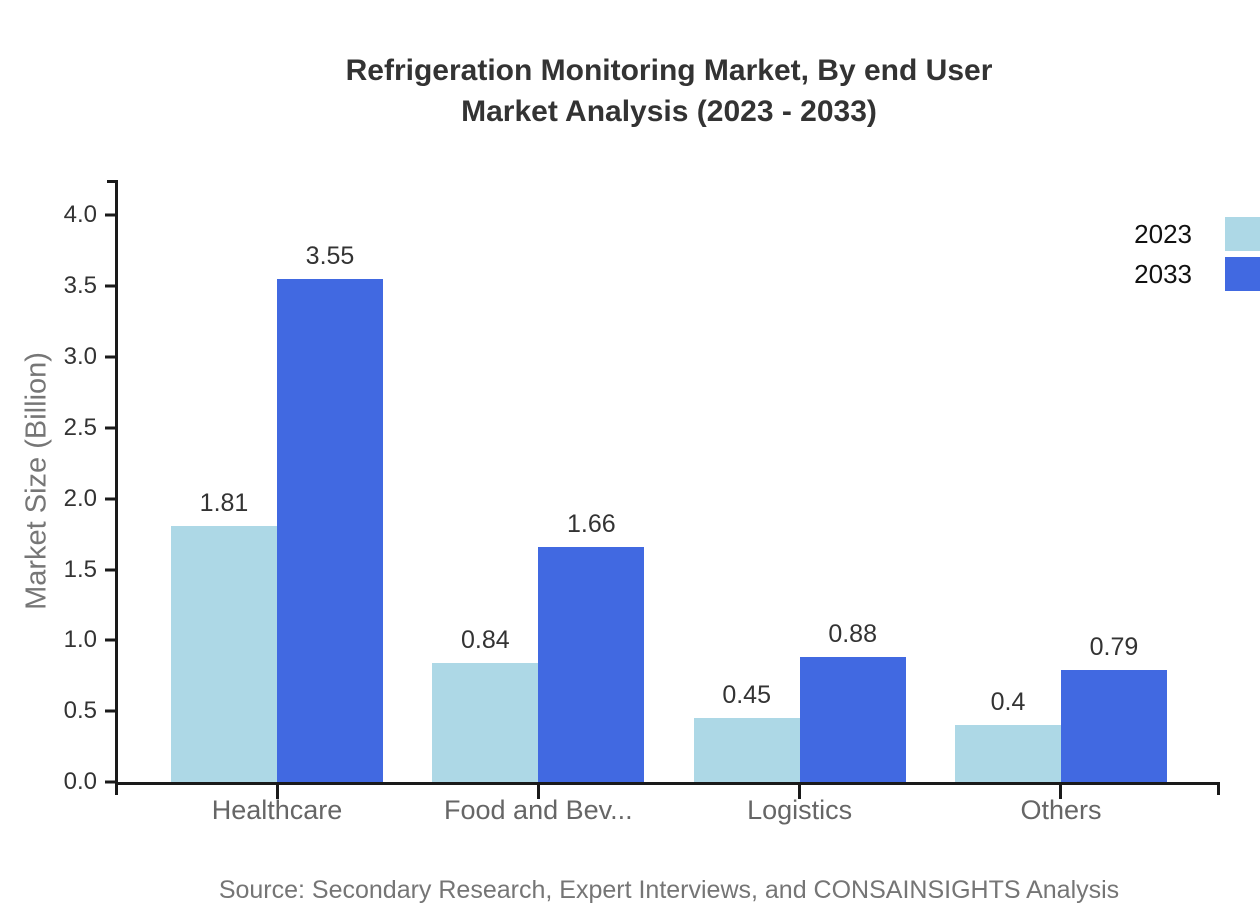  Describe the element at coordinates (1163, 233) in the screenshot. I see `legend-label: 2023` at that location.